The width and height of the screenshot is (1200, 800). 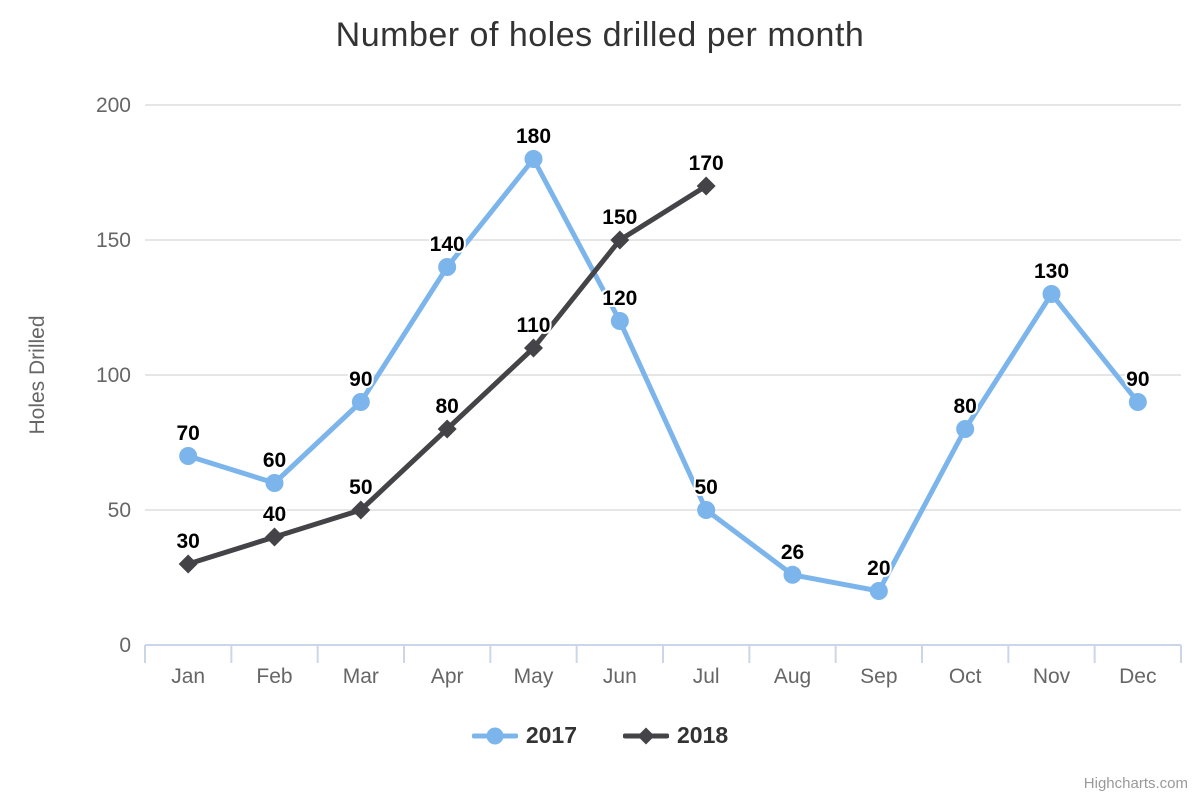 I want to click on y-axis-title: Holes Drilled, so click(x=37, y=374).